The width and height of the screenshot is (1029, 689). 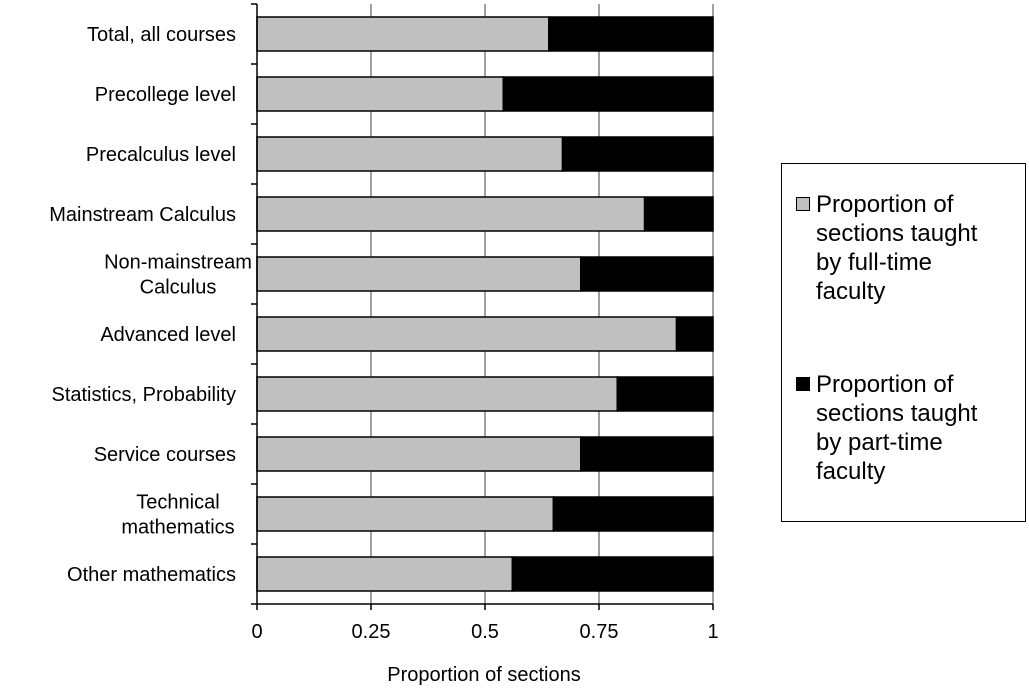 I want to click on category-label-line: Precollege level, so click(x=165, y=95).